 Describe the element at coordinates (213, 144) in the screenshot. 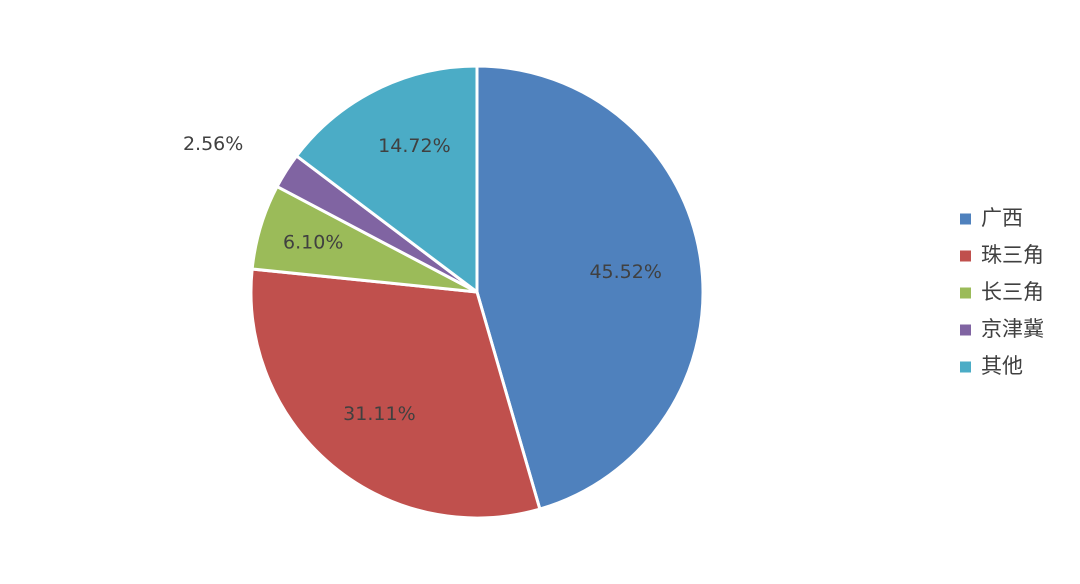

I see `data-label-3: 2.56%` at that location.